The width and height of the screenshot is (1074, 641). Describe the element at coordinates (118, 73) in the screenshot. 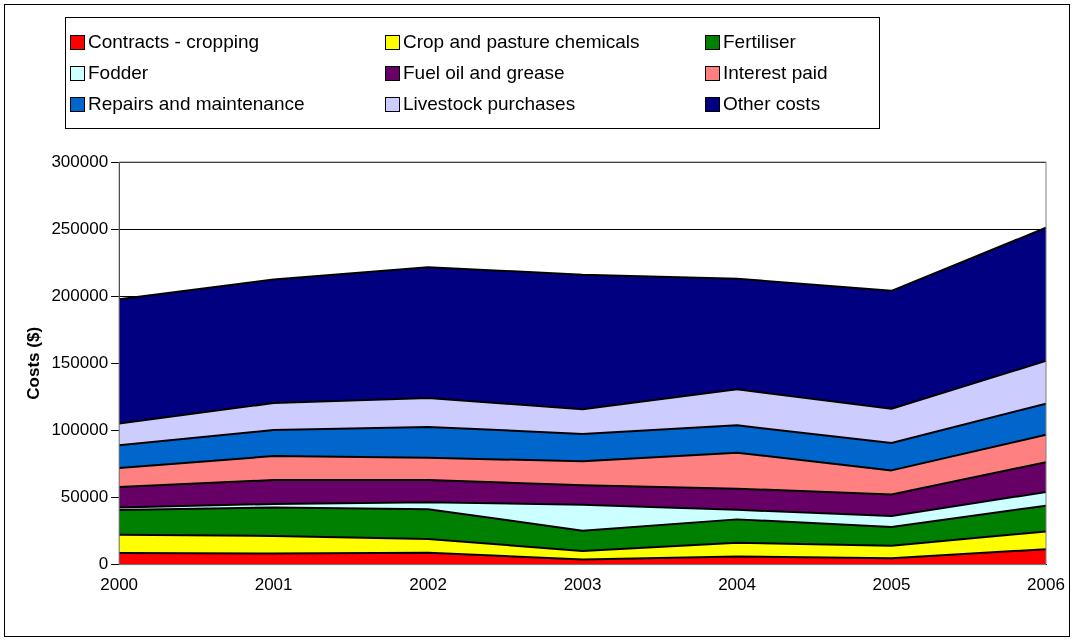

I see `legend-label: Fodder` at that location.